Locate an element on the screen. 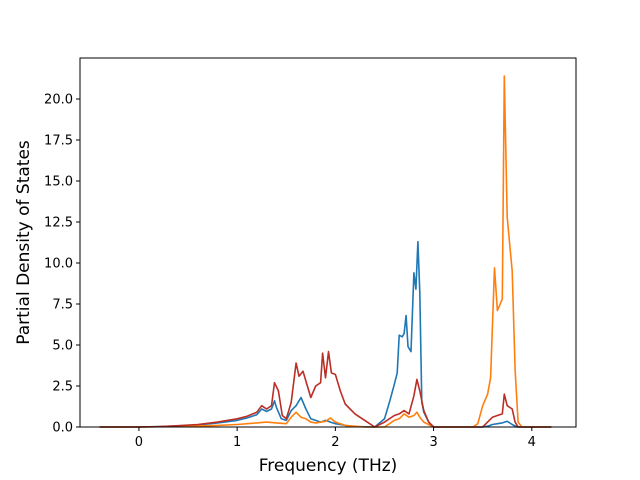  y-tick-label: 17.5 is located at coordinates (58, 141).